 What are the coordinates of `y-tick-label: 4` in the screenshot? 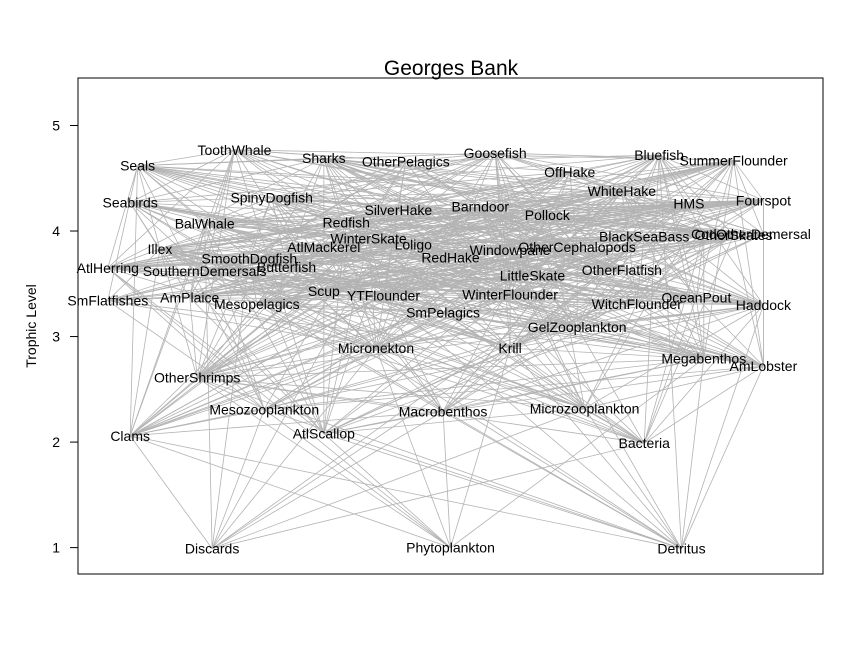 It's located at (56, 231).